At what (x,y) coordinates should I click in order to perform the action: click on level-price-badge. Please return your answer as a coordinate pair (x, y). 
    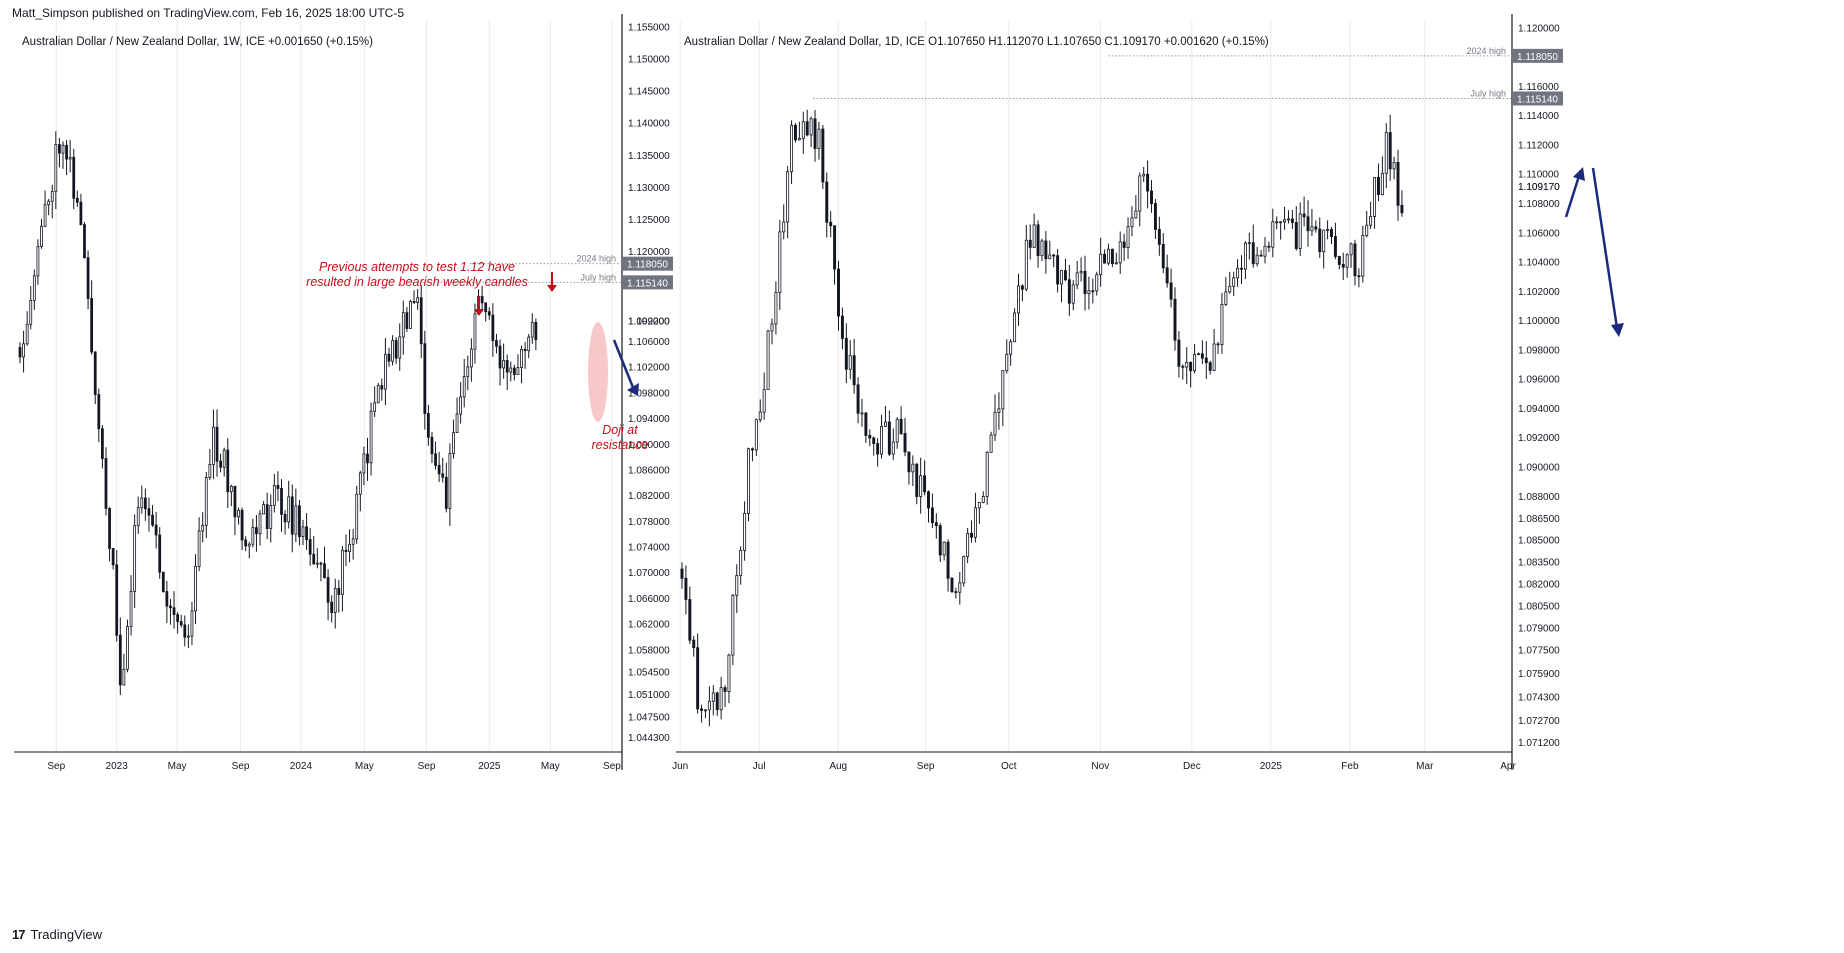
    Looking at the image, I should click on (648, 282).